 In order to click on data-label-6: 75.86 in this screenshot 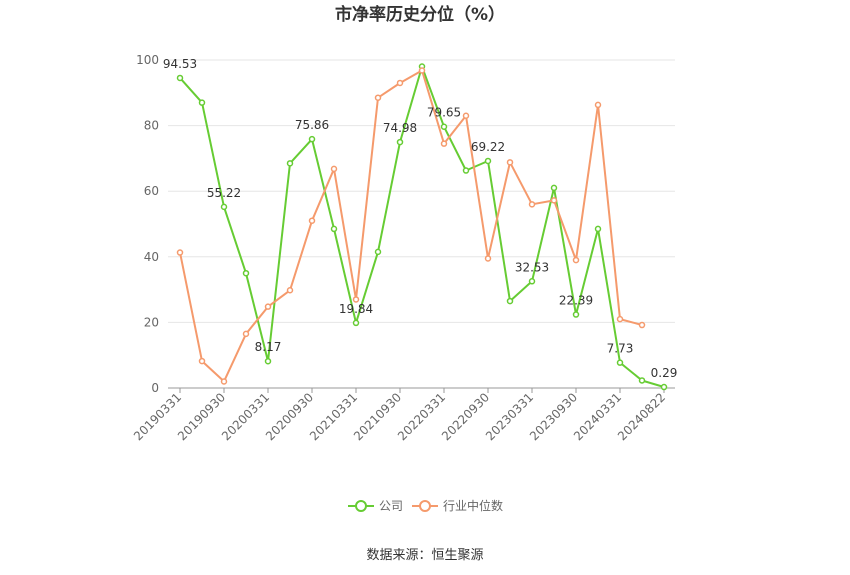, I will do `click(312, 125)`.